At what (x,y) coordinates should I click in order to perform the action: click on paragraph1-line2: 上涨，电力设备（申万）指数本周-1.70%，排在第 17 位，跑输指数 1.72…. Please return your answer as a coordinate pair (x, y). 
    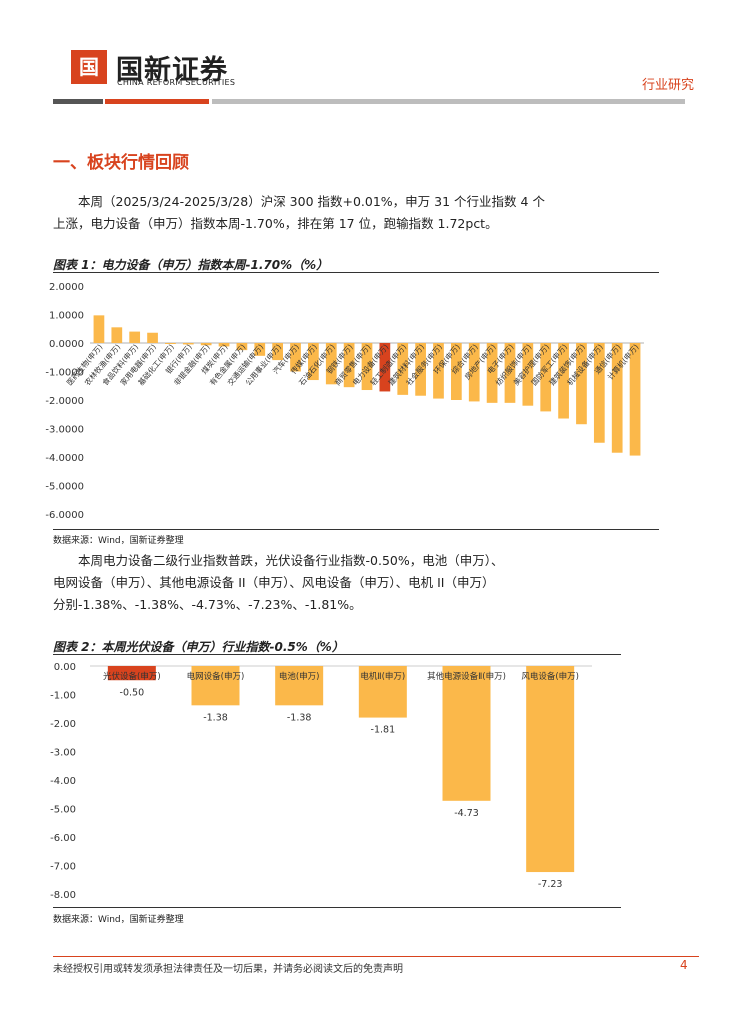
    Looking at the image, I should click on (275, 223).